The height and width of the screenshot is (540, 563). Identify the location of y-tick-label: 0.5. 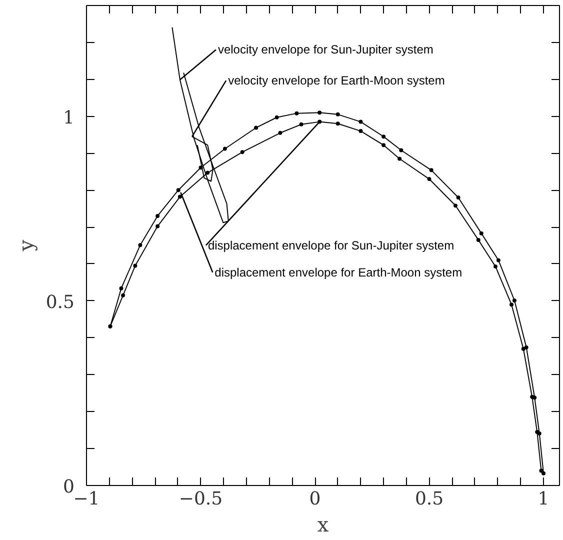
(60, 302).